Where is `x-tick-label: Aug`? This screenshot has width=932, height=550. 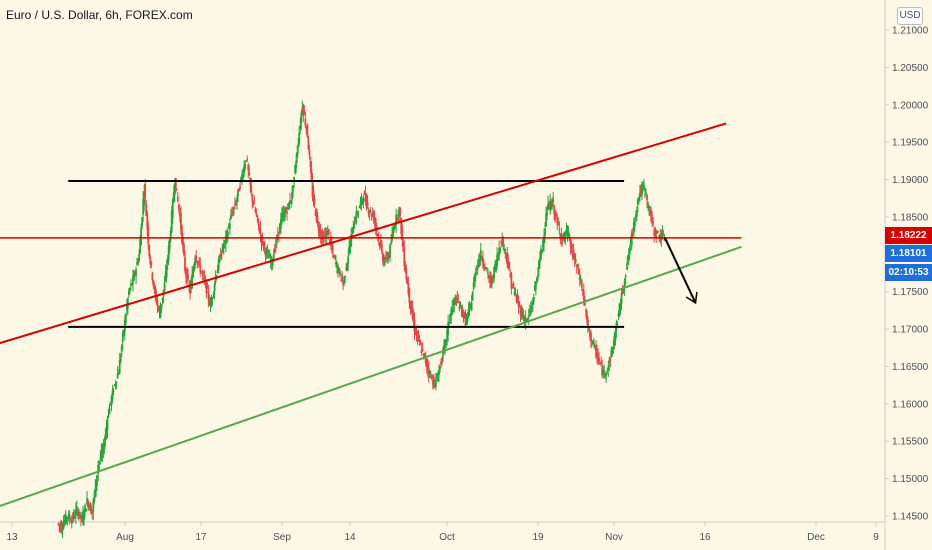
x-tick-label: Aug is located at coordinates (125, 537).